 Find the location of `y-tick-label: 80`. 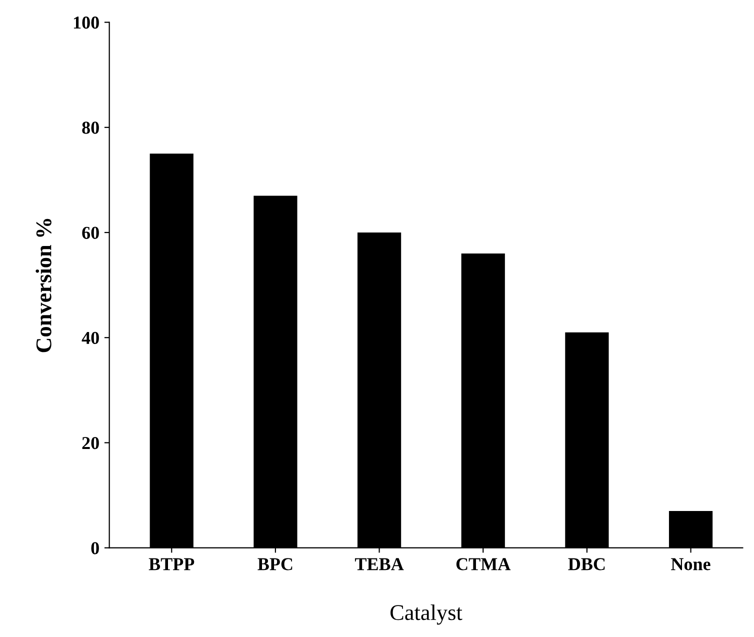

y-tick-label: 80 is located at coordinates (90, 128).